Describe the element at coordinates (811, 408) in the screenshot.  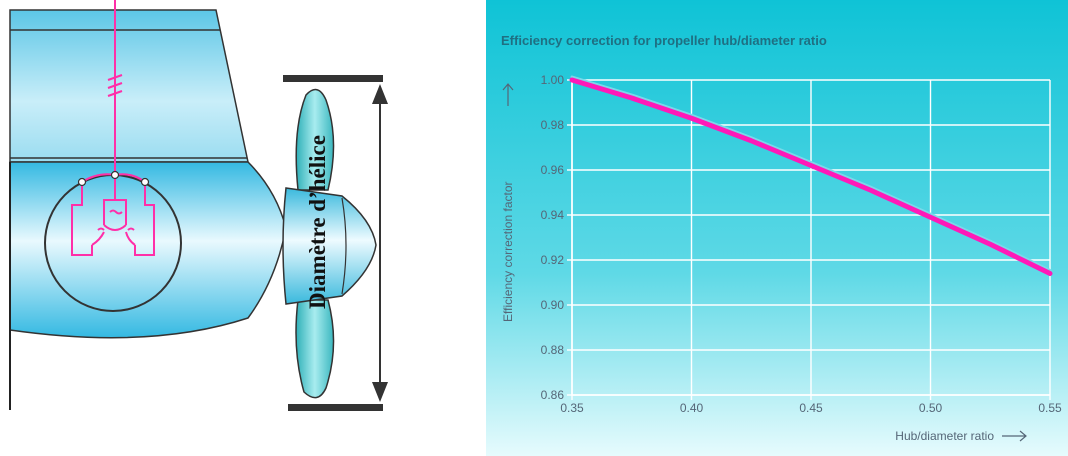
I see `x-tick-label: 0.45` at that location.